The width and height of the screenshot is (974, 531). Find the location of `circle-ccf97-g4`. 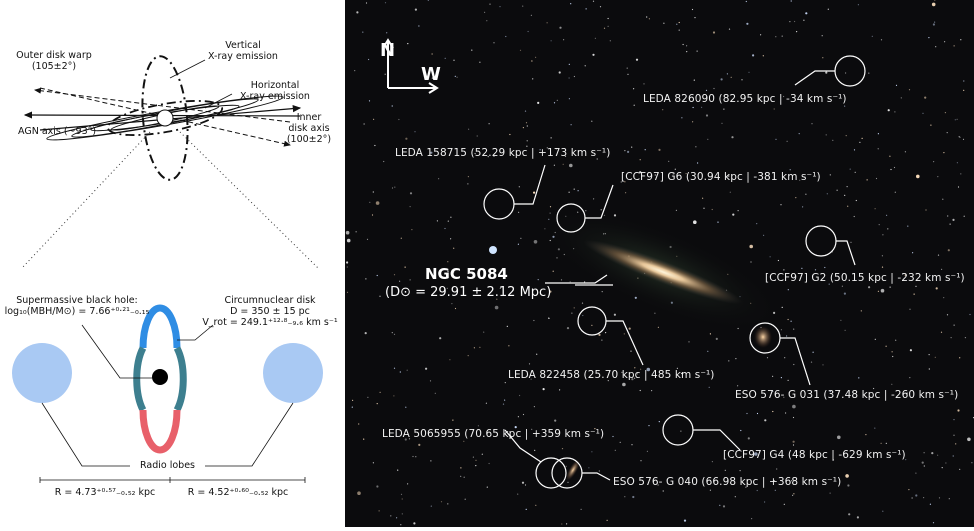

circle-ccf97-g4 is located at coordinates (678, 430).